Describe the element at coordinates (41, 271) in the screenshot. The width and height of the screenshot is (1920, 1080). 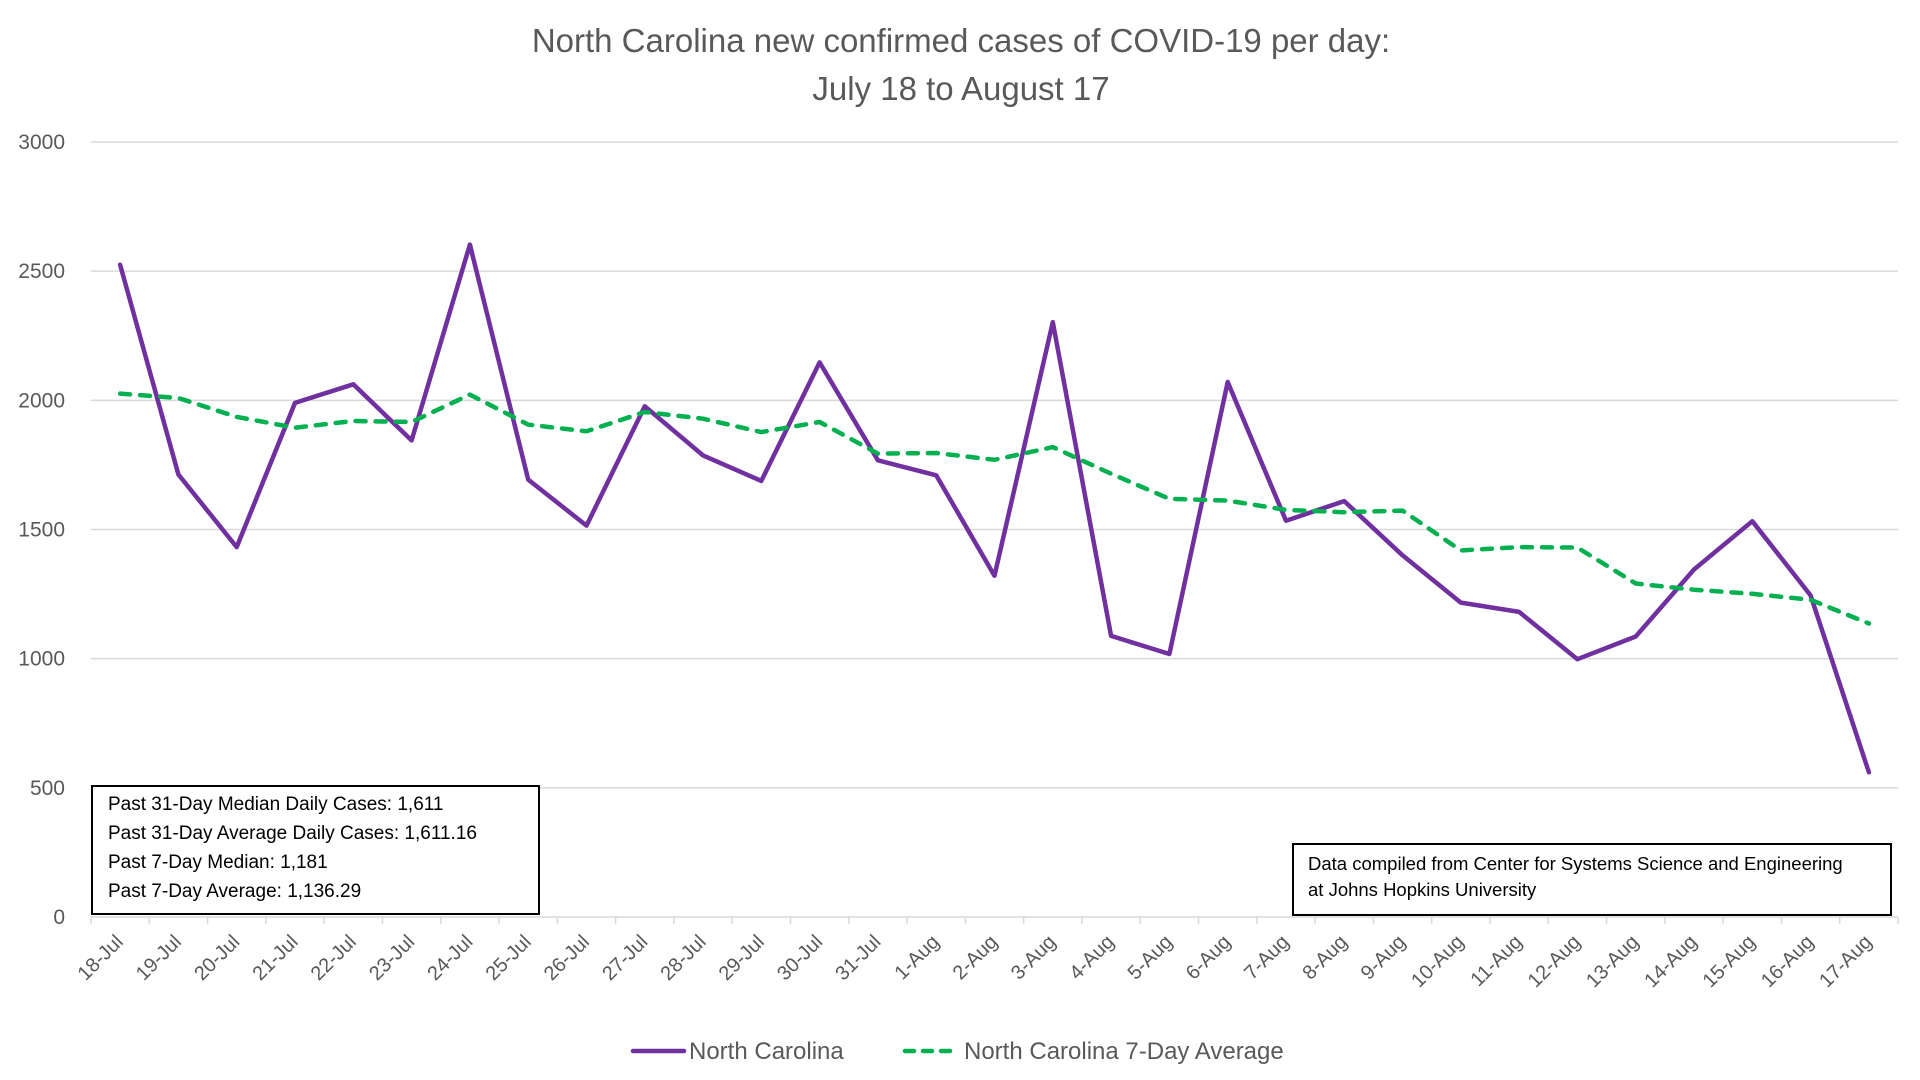
I see `y-tick-label: 2500` at that location.